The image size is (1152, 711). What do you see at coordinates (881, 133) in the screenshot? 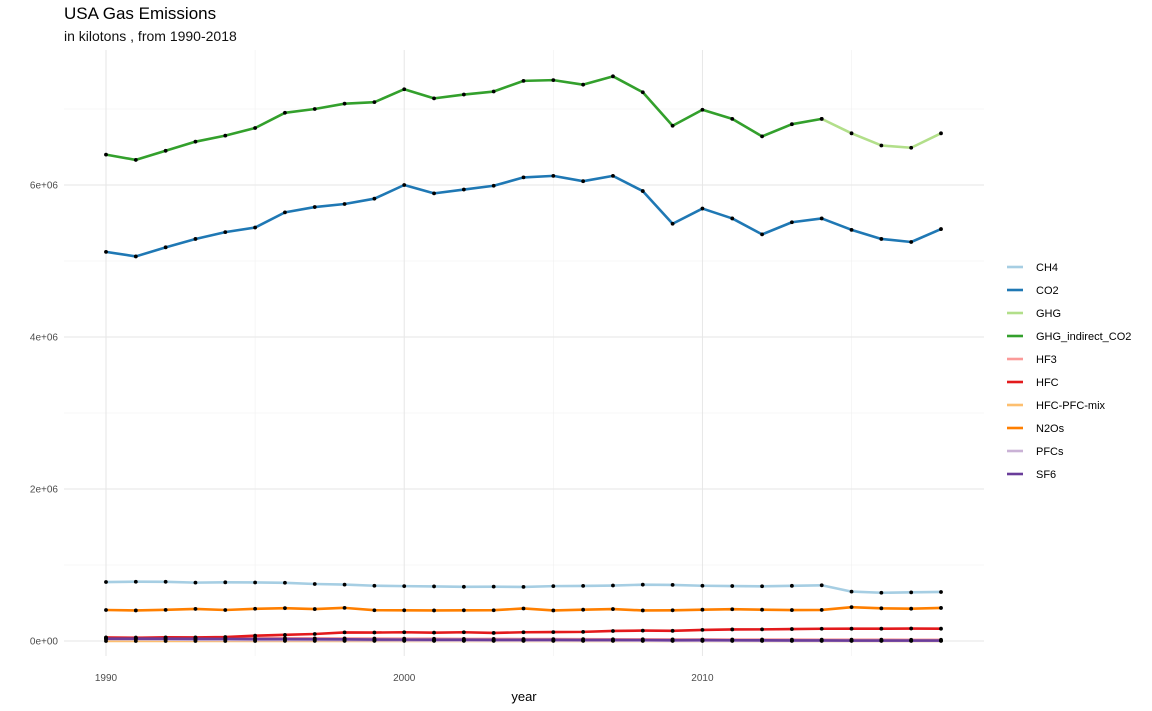
I see `series-line-GHG` at bounding box center [881, 133].